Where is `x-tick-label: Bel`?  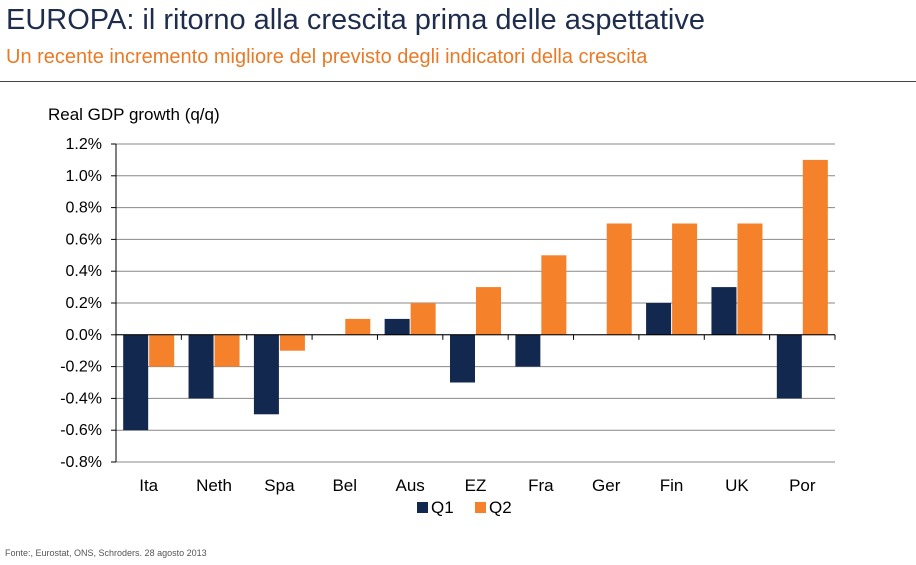 x-tick-label: Bel is located at coordinates (344, 485).